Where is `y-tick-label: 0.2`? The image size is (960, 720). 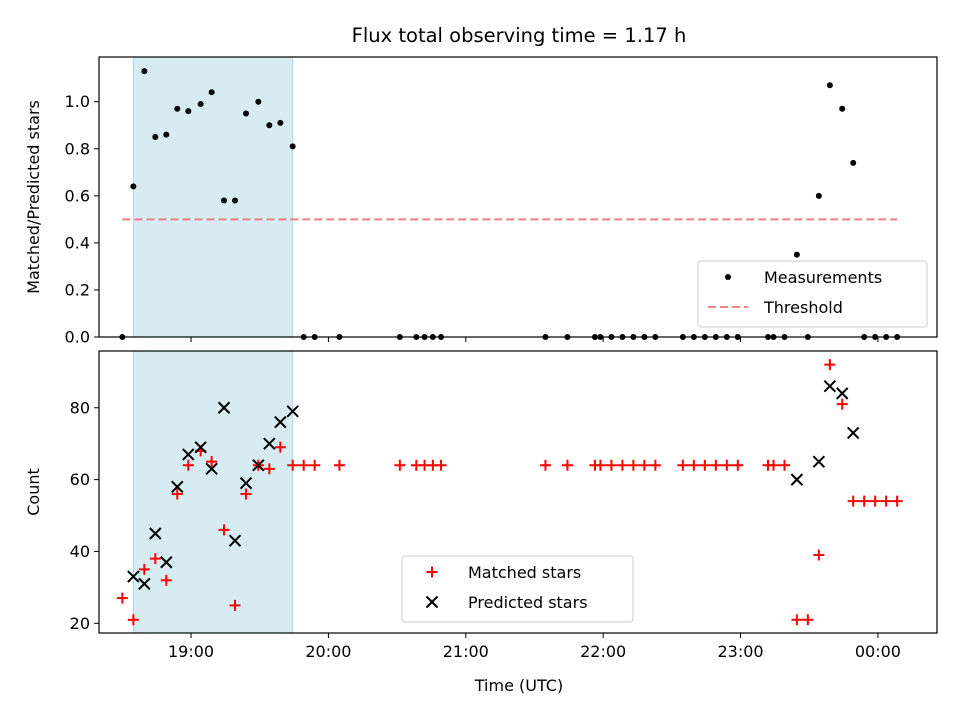
y-tick-label: 0.2 is located at coordinates (77, 289).